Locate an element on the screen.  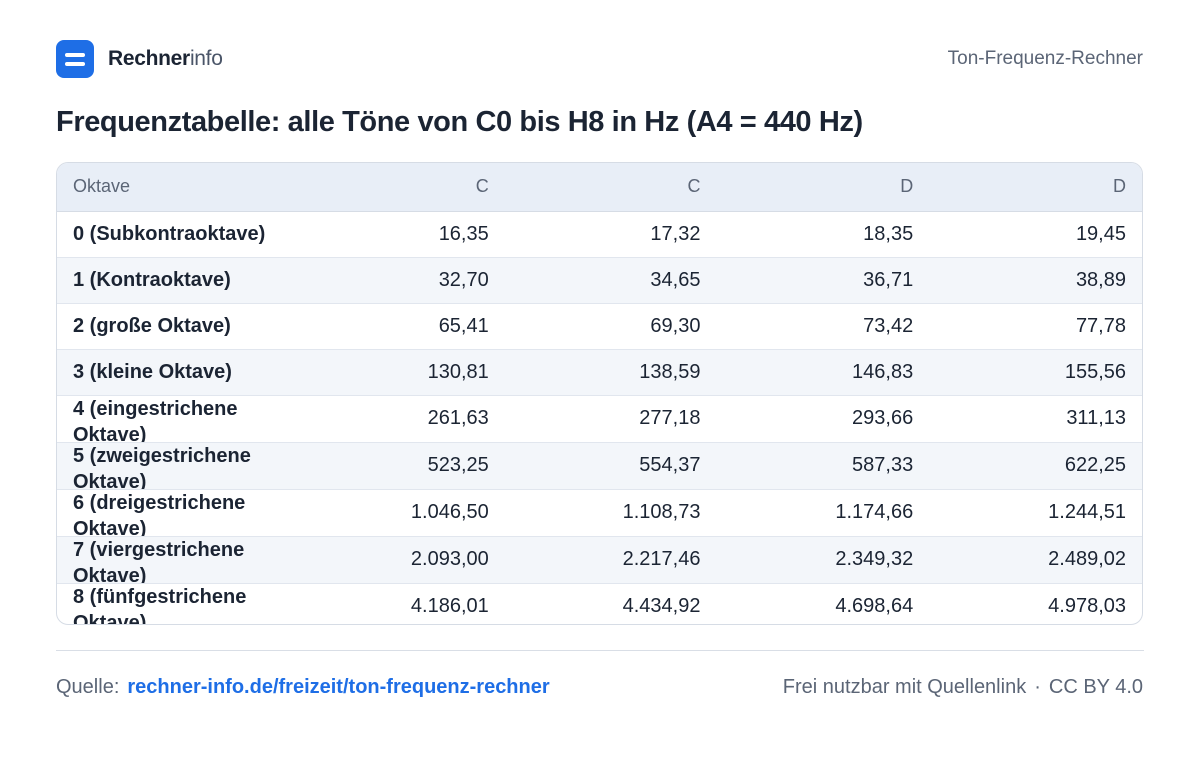
octave-label-text: 6 (dreigestrichene Oktave) is located at coordinates (159, 513).